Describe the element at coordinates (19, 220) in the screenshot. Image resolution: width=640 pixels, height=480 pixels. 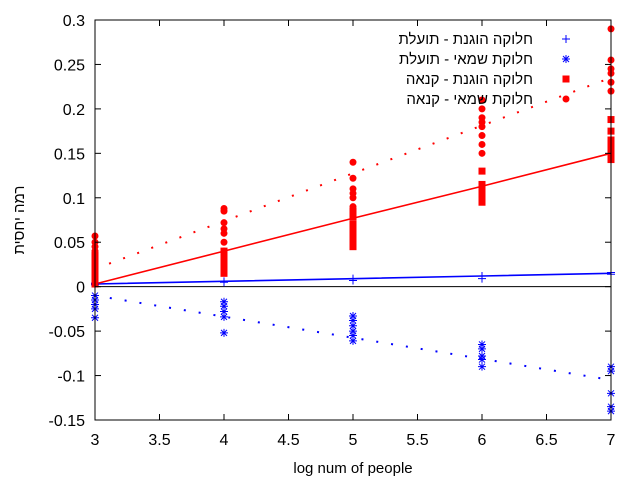
I see `y-axis-title: רמה יחסית` at that location.